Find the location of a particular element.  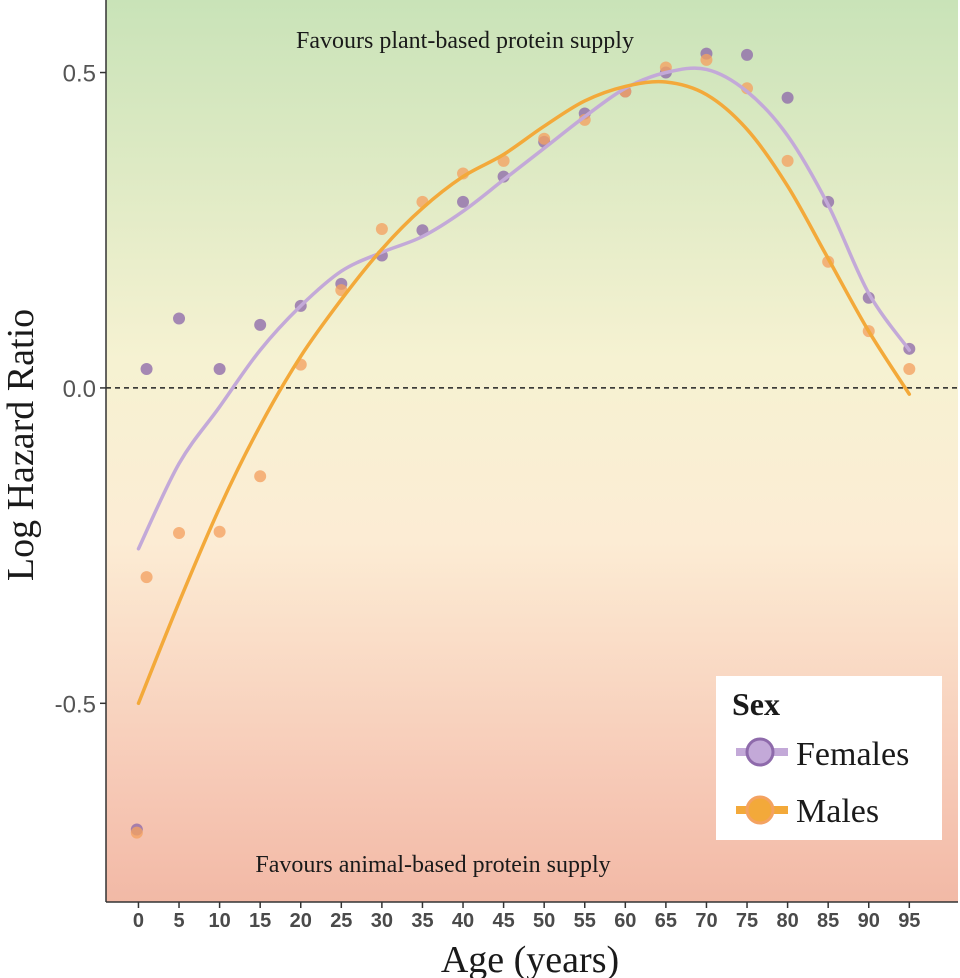

x-tick-label: 70 is located at coordinates (706, 921).